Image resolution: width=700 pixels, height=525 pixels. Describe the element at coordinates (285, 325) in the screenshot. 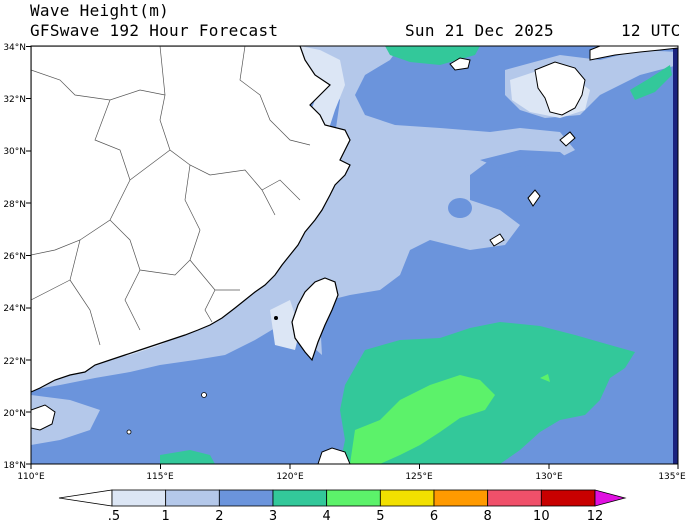

I see `ocean-0.5-1m-strait` at that location.